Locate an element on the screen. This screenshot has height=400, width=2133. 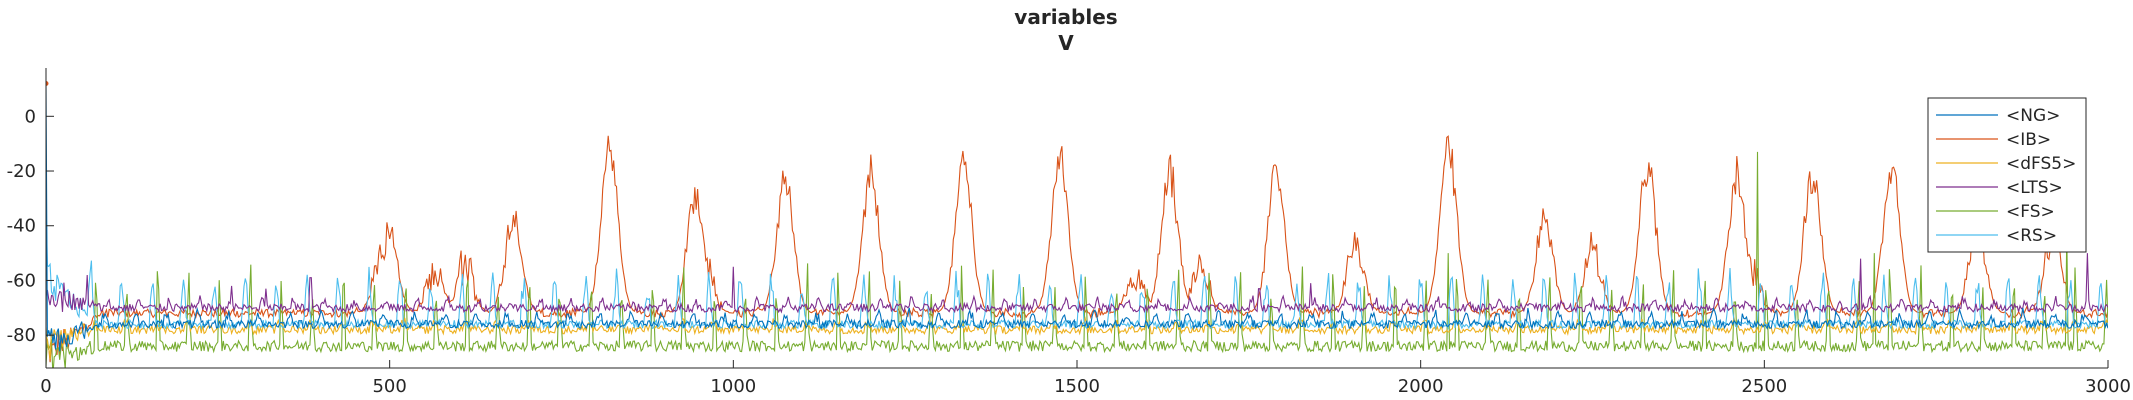
y-tick-label: -60 is located at coordinates (21, 280).